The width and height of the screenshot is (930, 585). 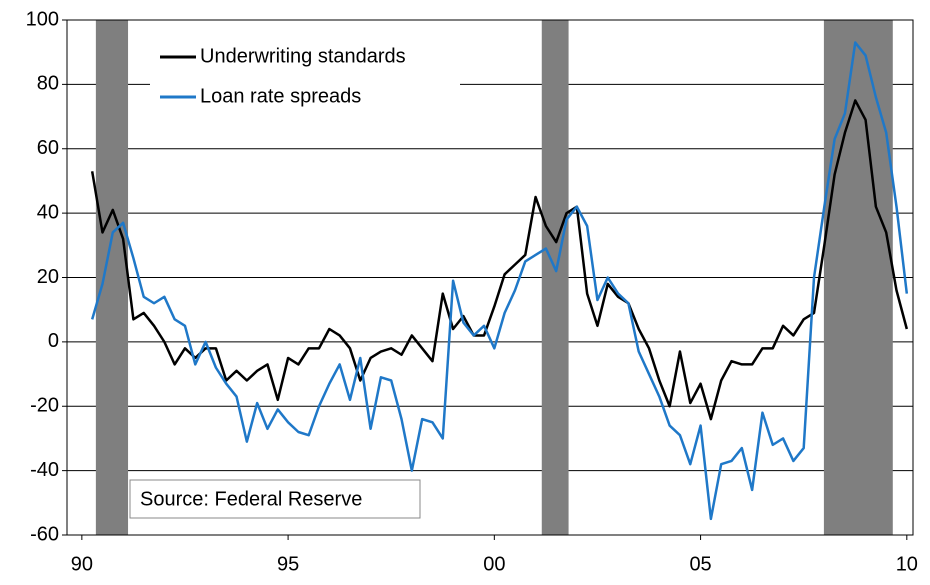 What do you see at coordinates (48, 212) in the screenshot?
I see `y-tick-label: 40` at bounding box center [48, 212].